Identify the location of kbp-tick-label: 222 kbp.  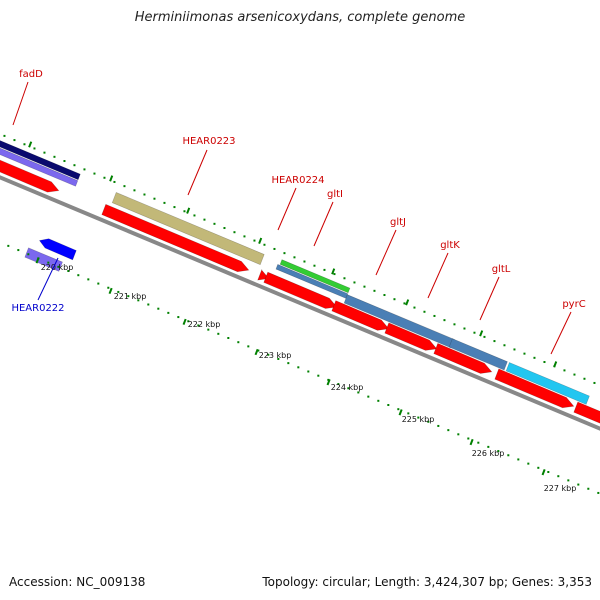
(204, 324).